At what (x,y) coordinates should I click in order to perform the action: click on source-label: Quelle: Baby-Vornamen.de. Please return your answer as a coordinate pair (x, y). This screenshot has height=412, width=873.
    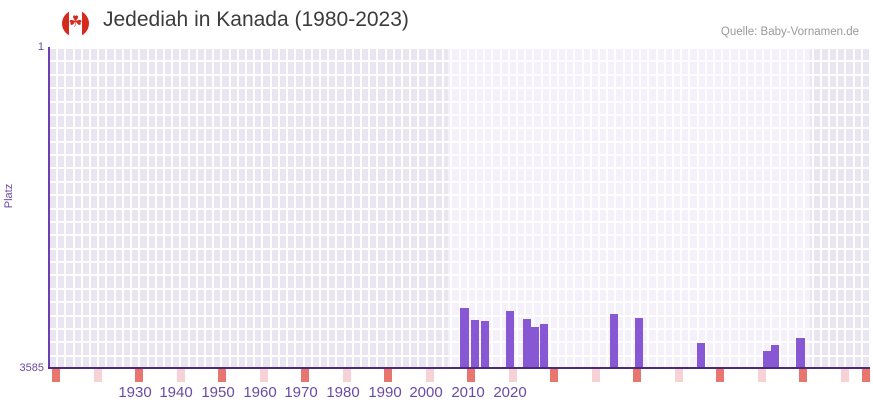
    Looking at the image, I should click on (789, 32).